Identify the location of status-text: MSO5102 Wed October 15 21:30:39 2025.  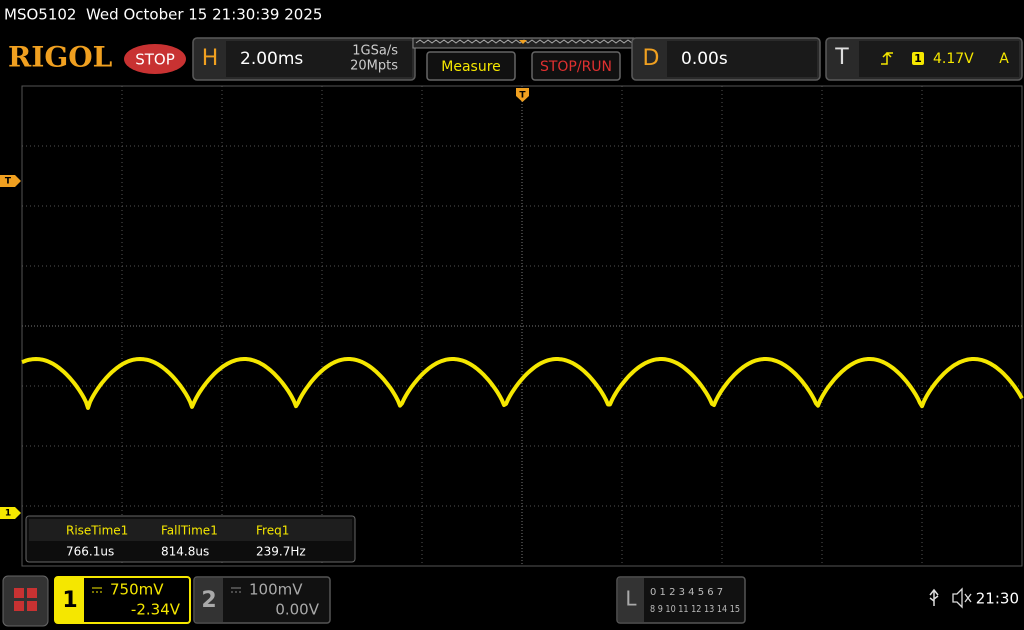
(163, 15).